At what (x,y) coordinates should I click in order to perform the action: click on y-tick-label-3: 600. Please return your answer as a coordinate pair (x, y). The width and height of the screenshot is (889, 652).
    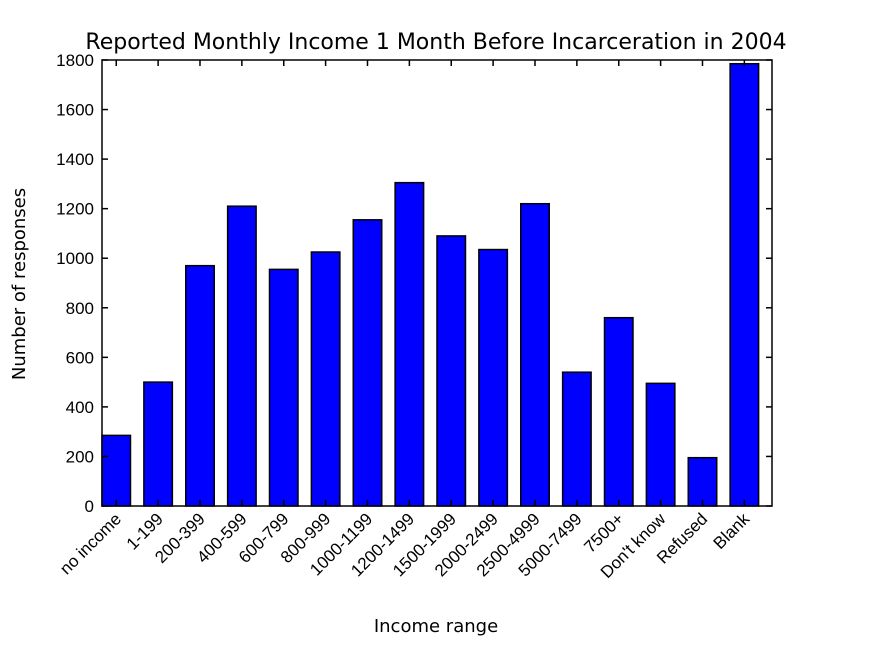
    Looking at the image, I should click on (80, 357).